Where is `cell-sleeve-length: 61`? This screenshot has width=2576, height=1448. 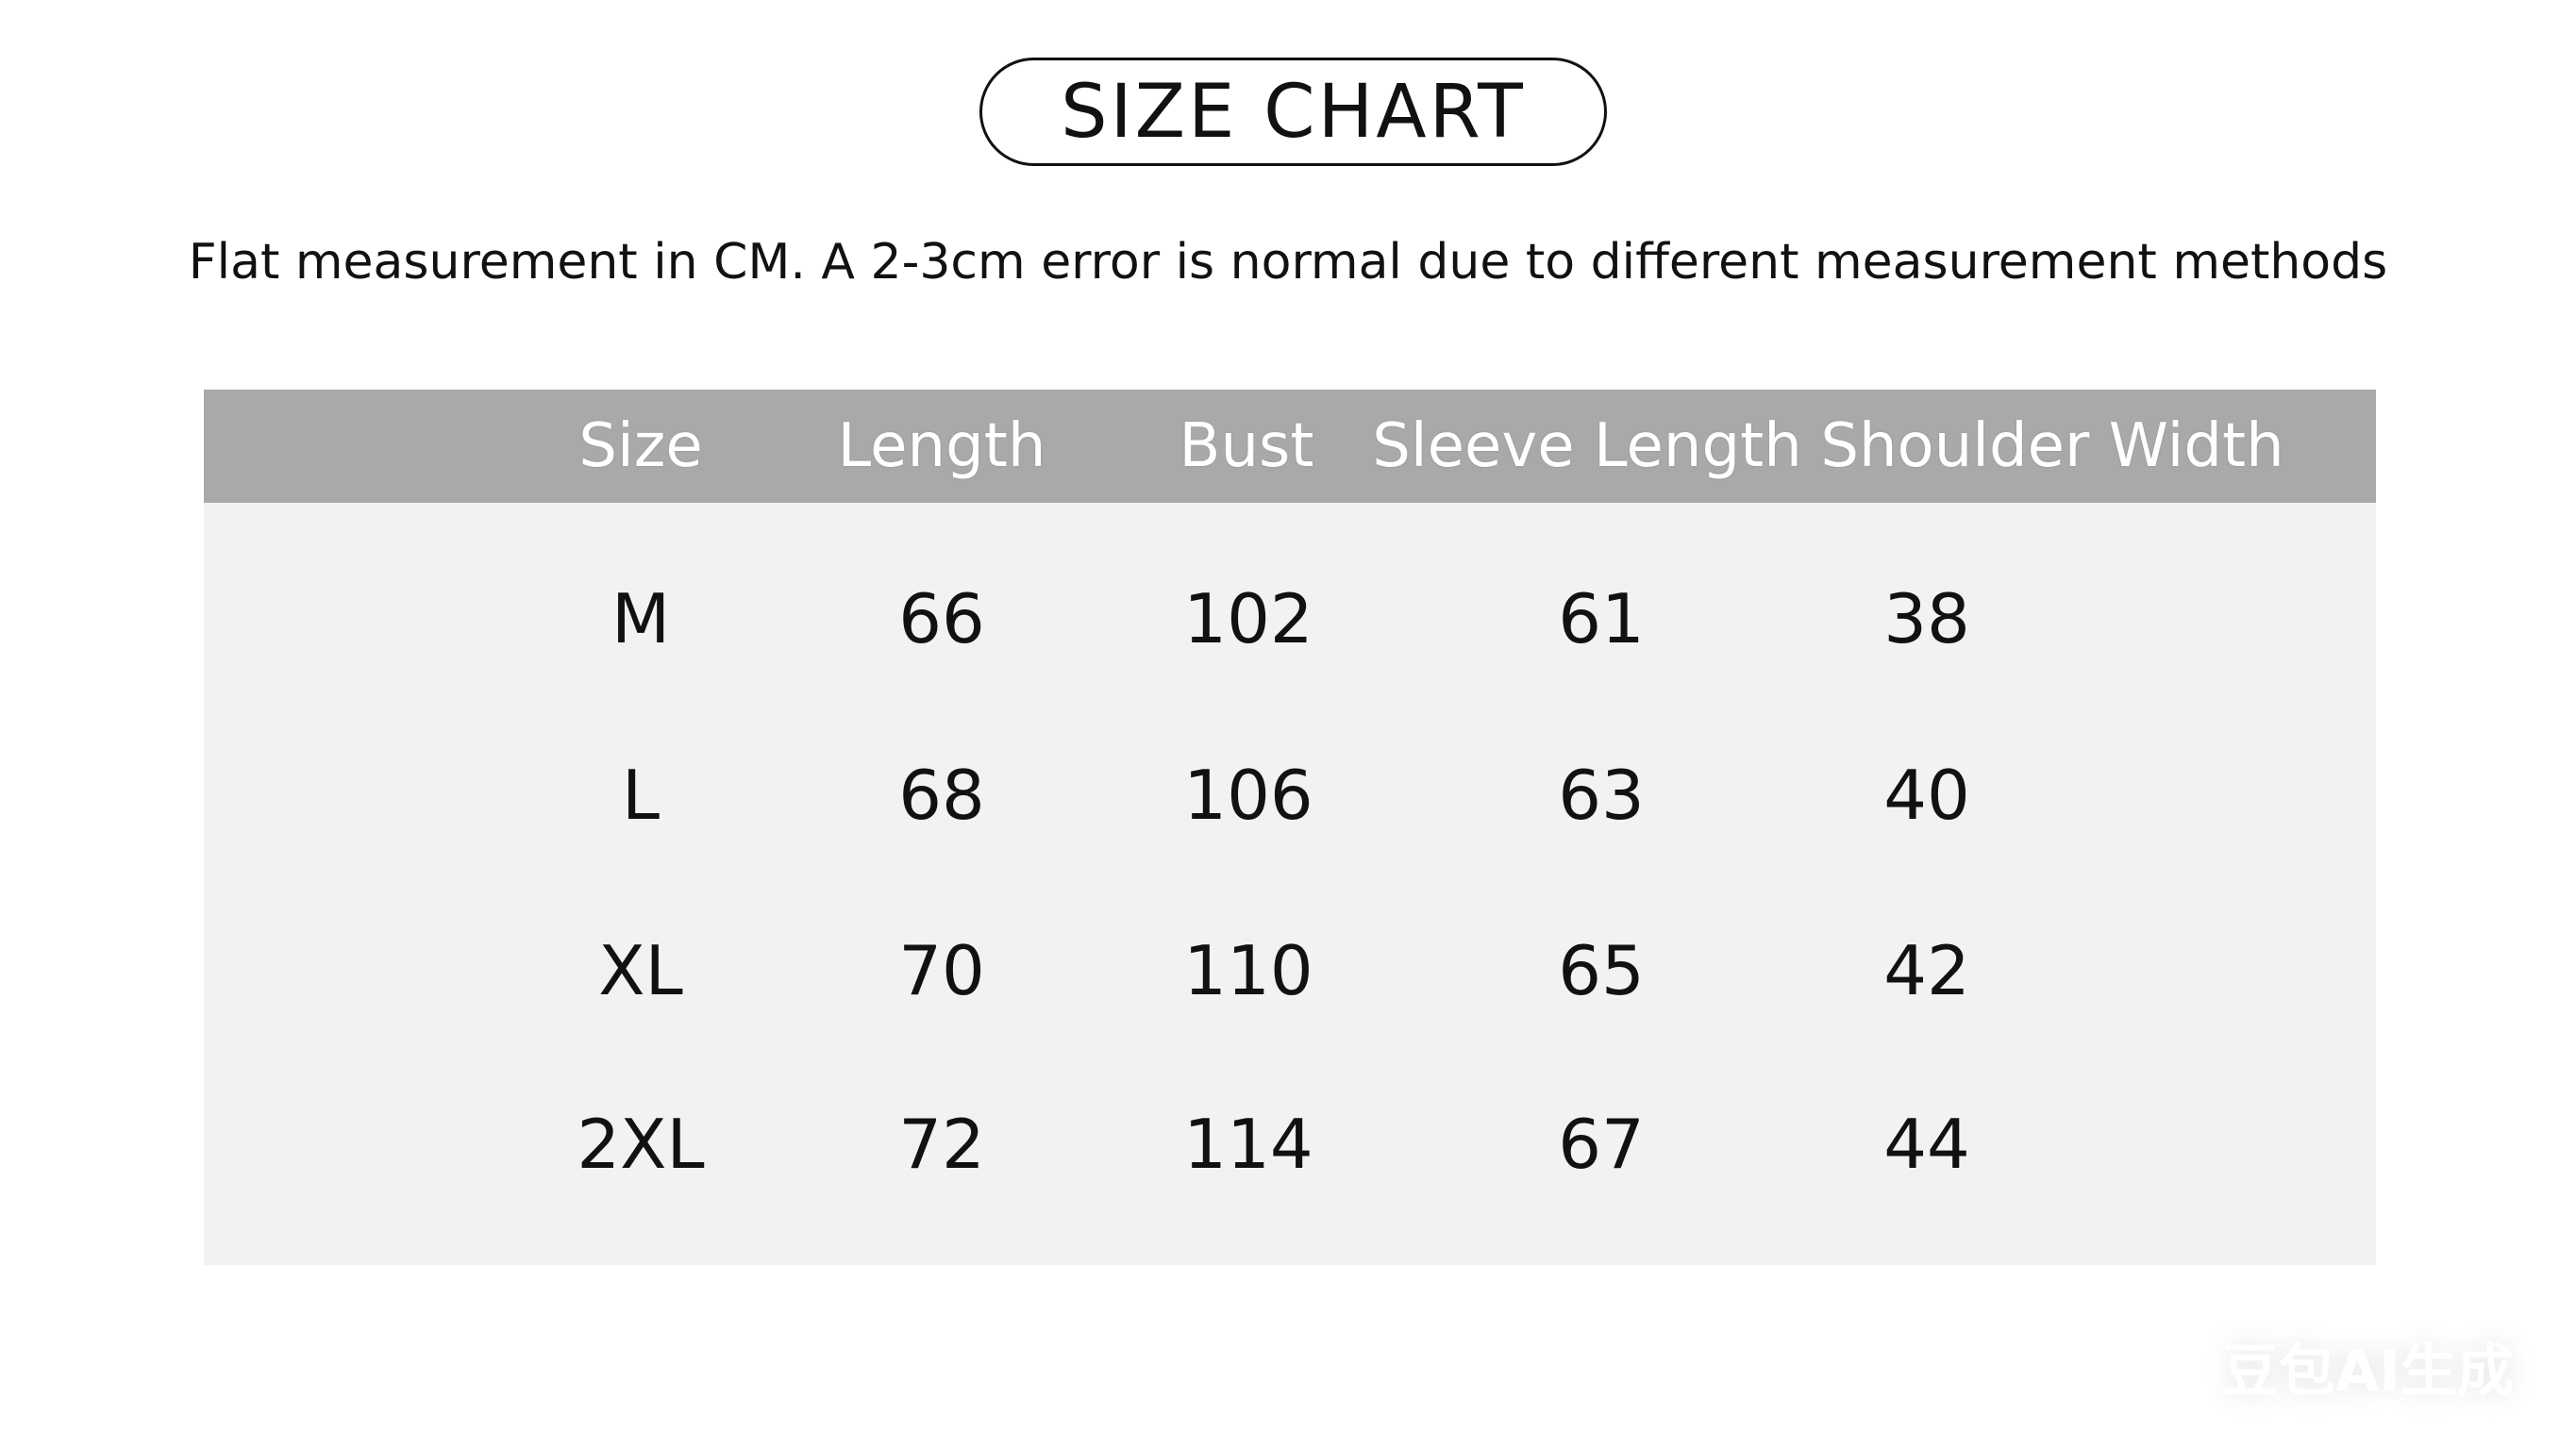
cell-sleeve-length: 61 is located at coordinates (1601, 618).